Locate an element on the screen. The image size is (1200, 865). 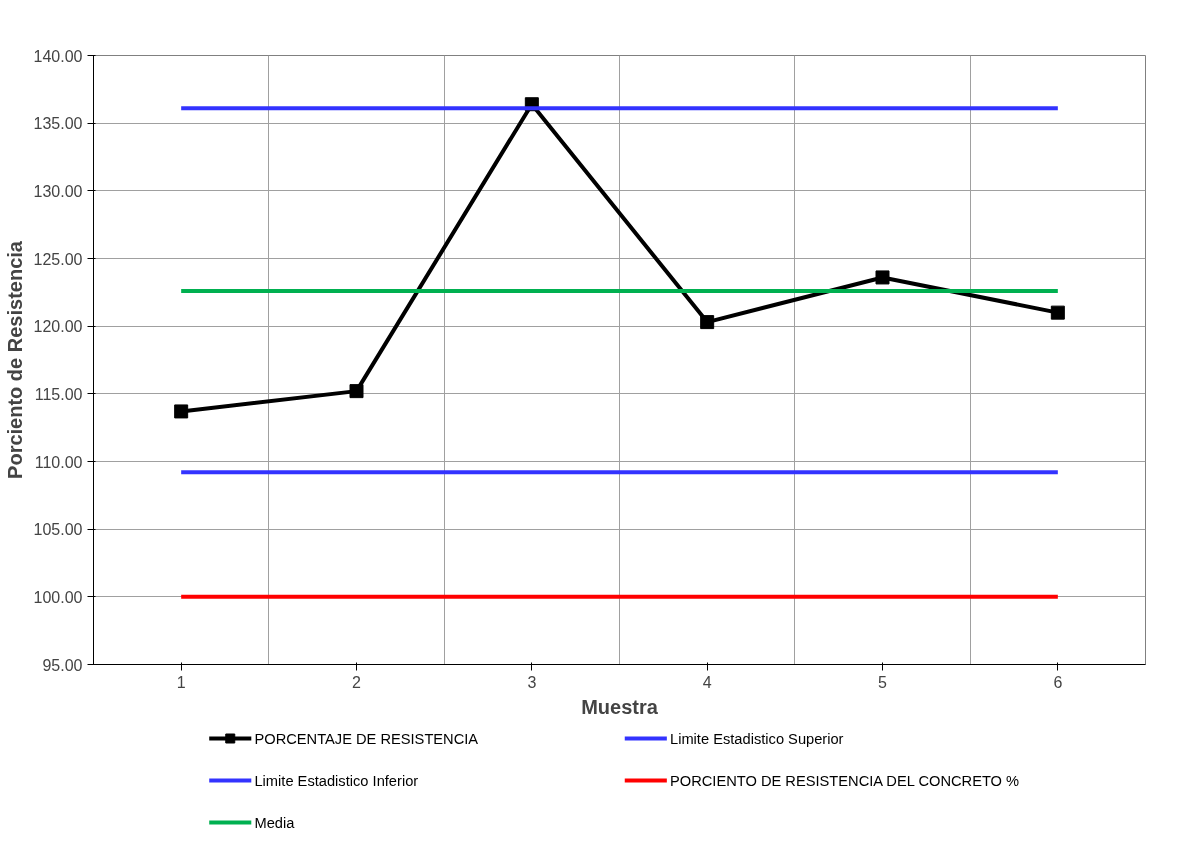
x-tick-label: 6 is located at coordinates (1058, 682).